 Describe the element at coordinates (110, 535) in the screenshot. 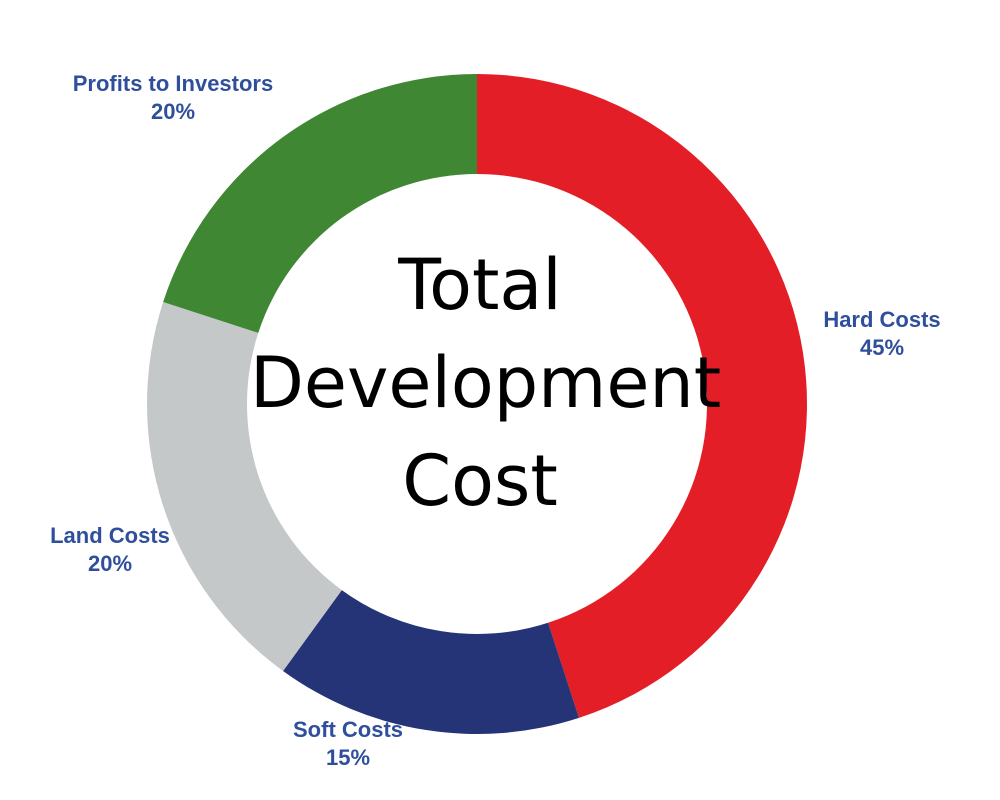

I see `slice-category-label: Land Costs` at that location.